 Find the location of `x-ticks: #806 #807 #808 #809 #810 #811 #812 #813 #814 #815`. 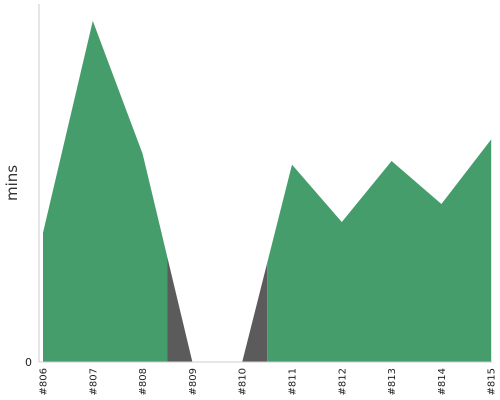

x-ticks: #806 #807 #808 #809 #810 #811 #812 #813 #814 #815 is located at coordinates (268, 381).